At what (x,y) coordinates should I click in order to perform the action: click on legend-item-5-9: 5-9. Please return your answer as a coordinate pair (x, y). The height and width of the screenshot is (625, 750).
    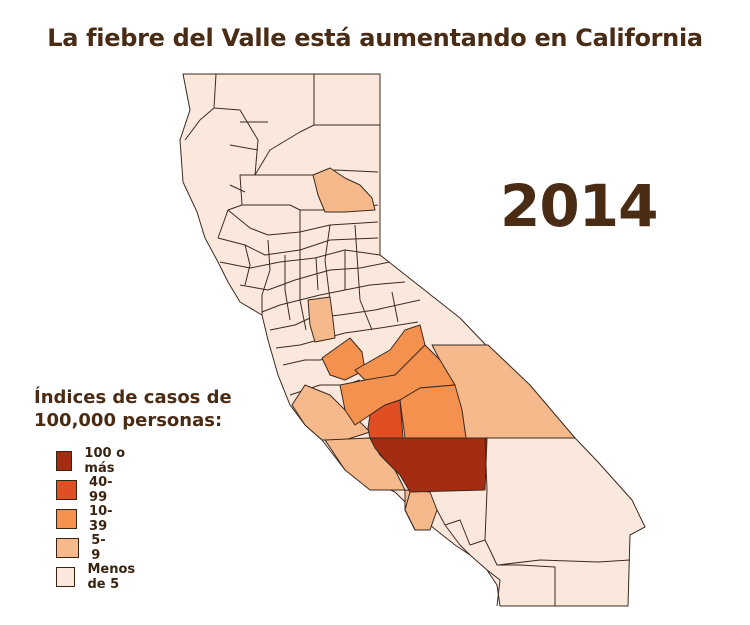
    Looking at the image, I should click on (83, 548).